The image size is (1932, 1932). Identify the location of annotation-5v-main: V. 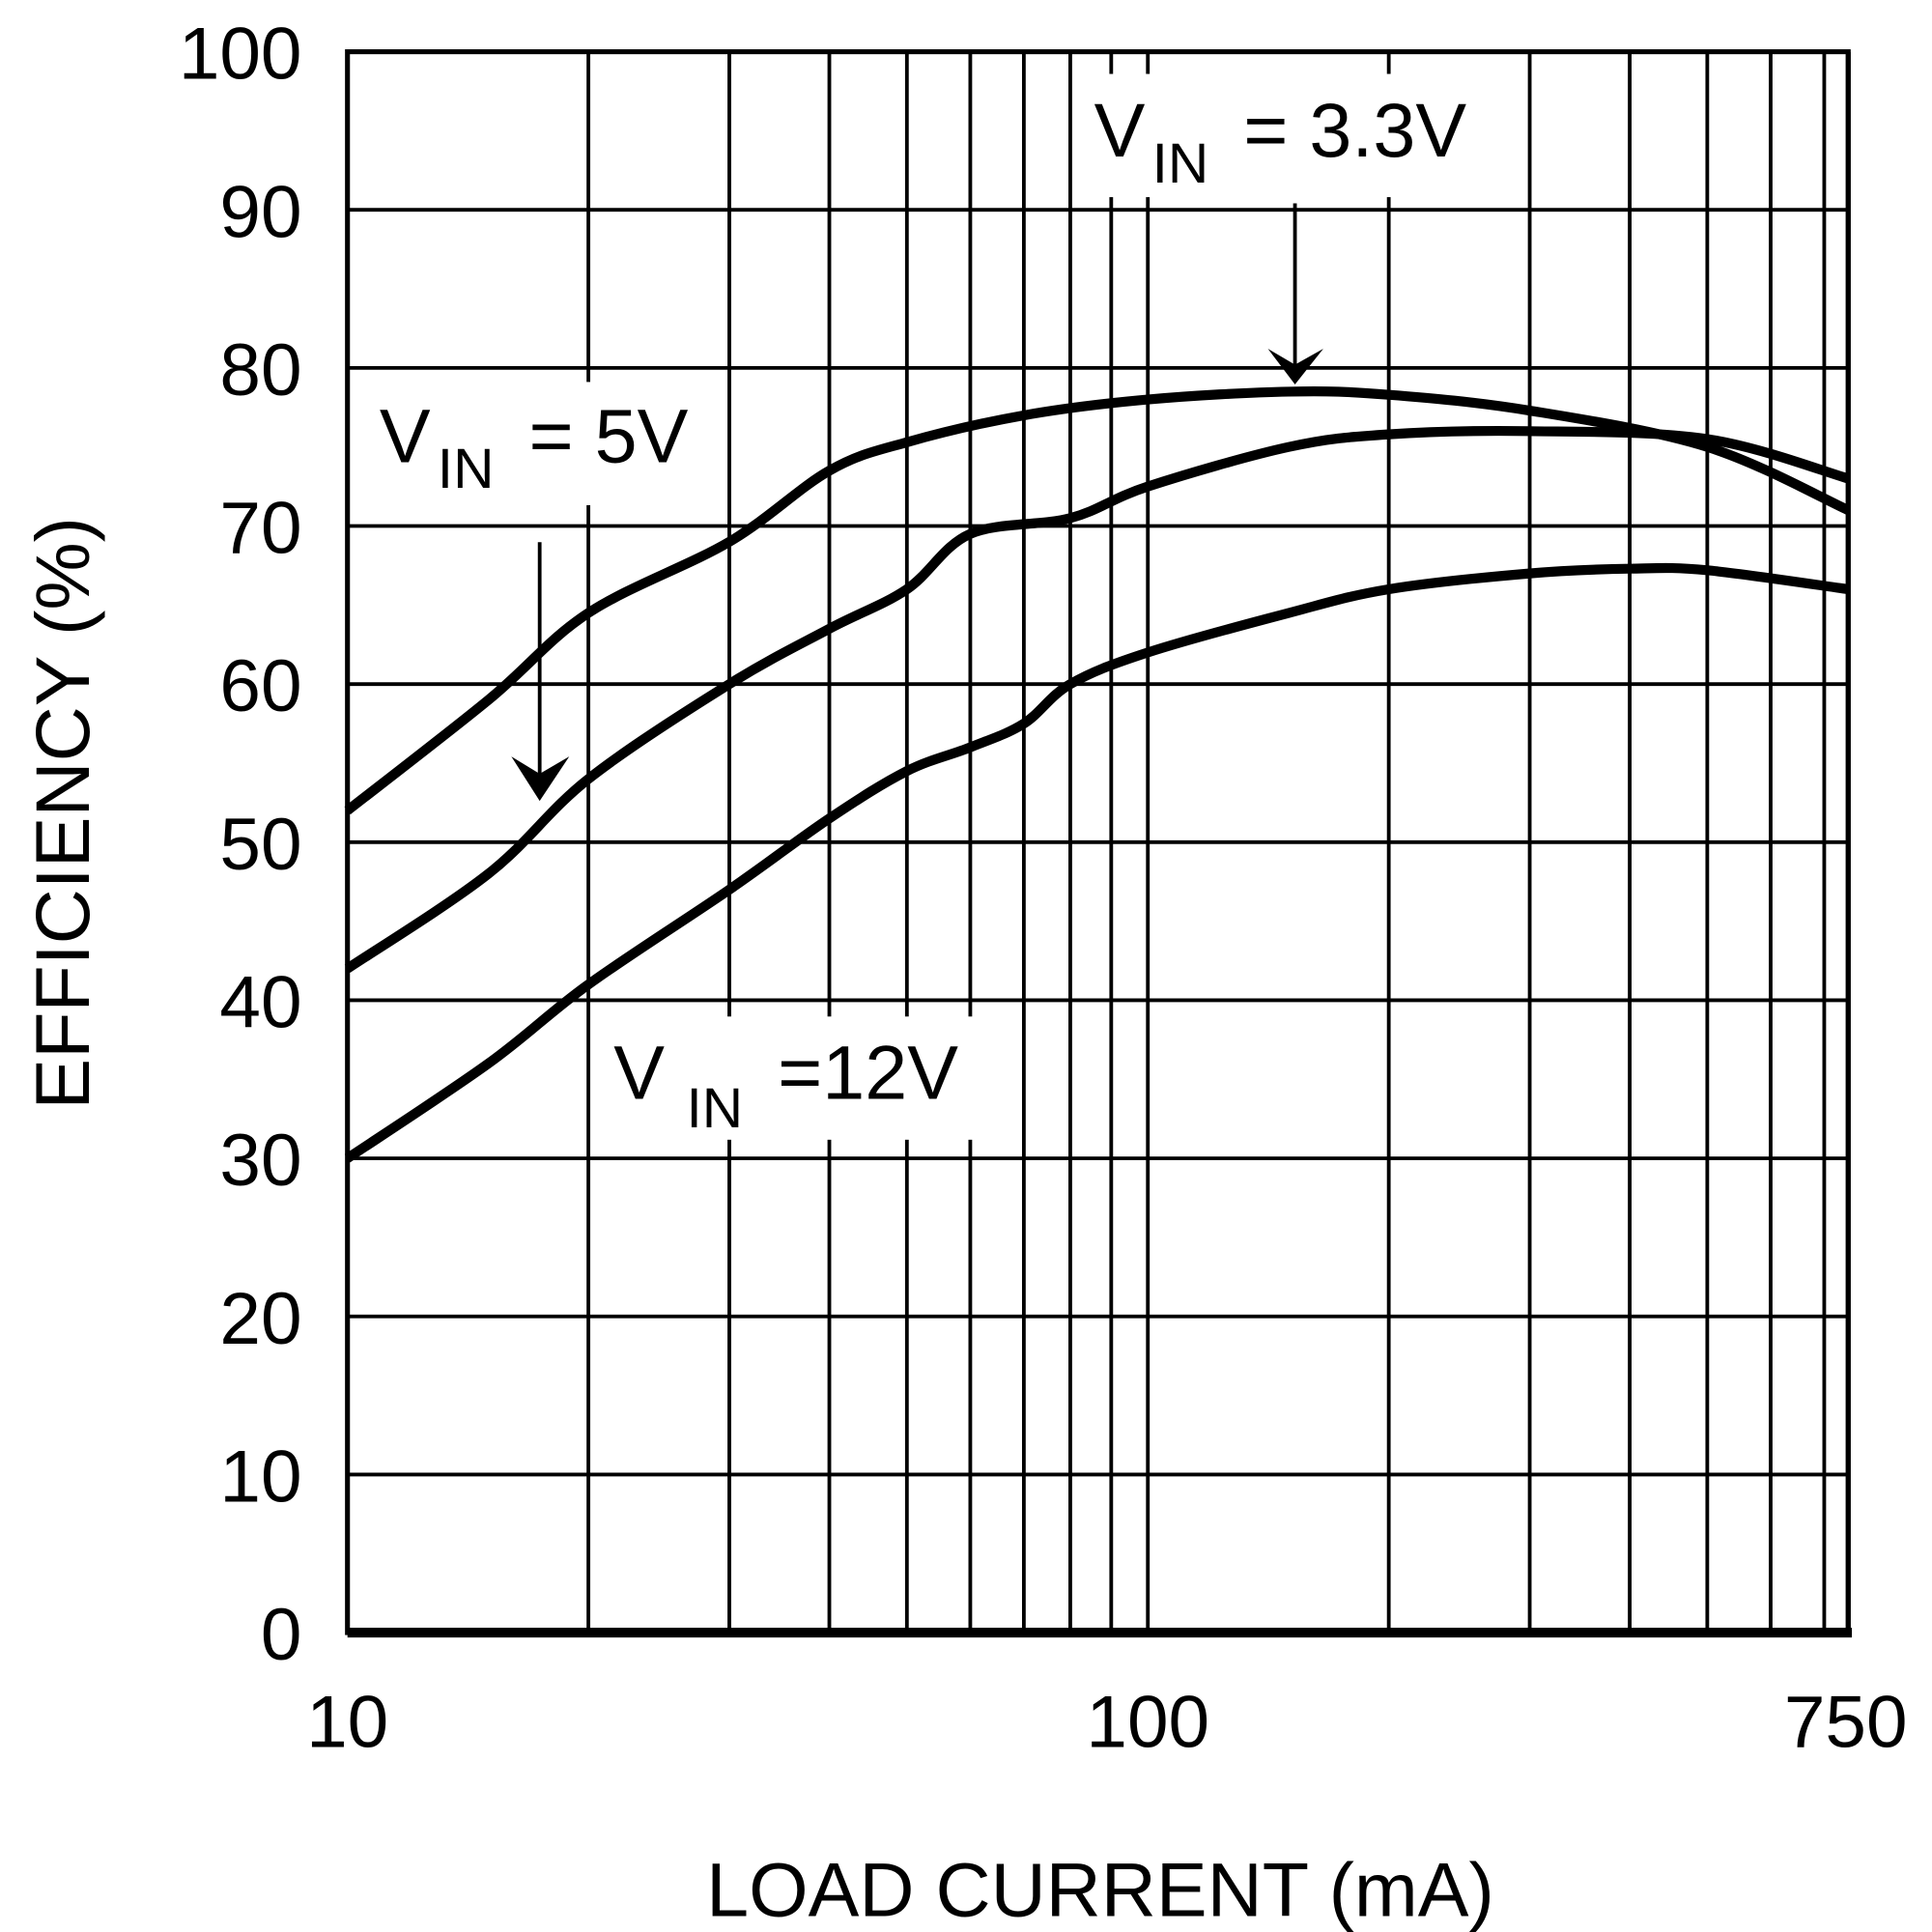
(405, 435).